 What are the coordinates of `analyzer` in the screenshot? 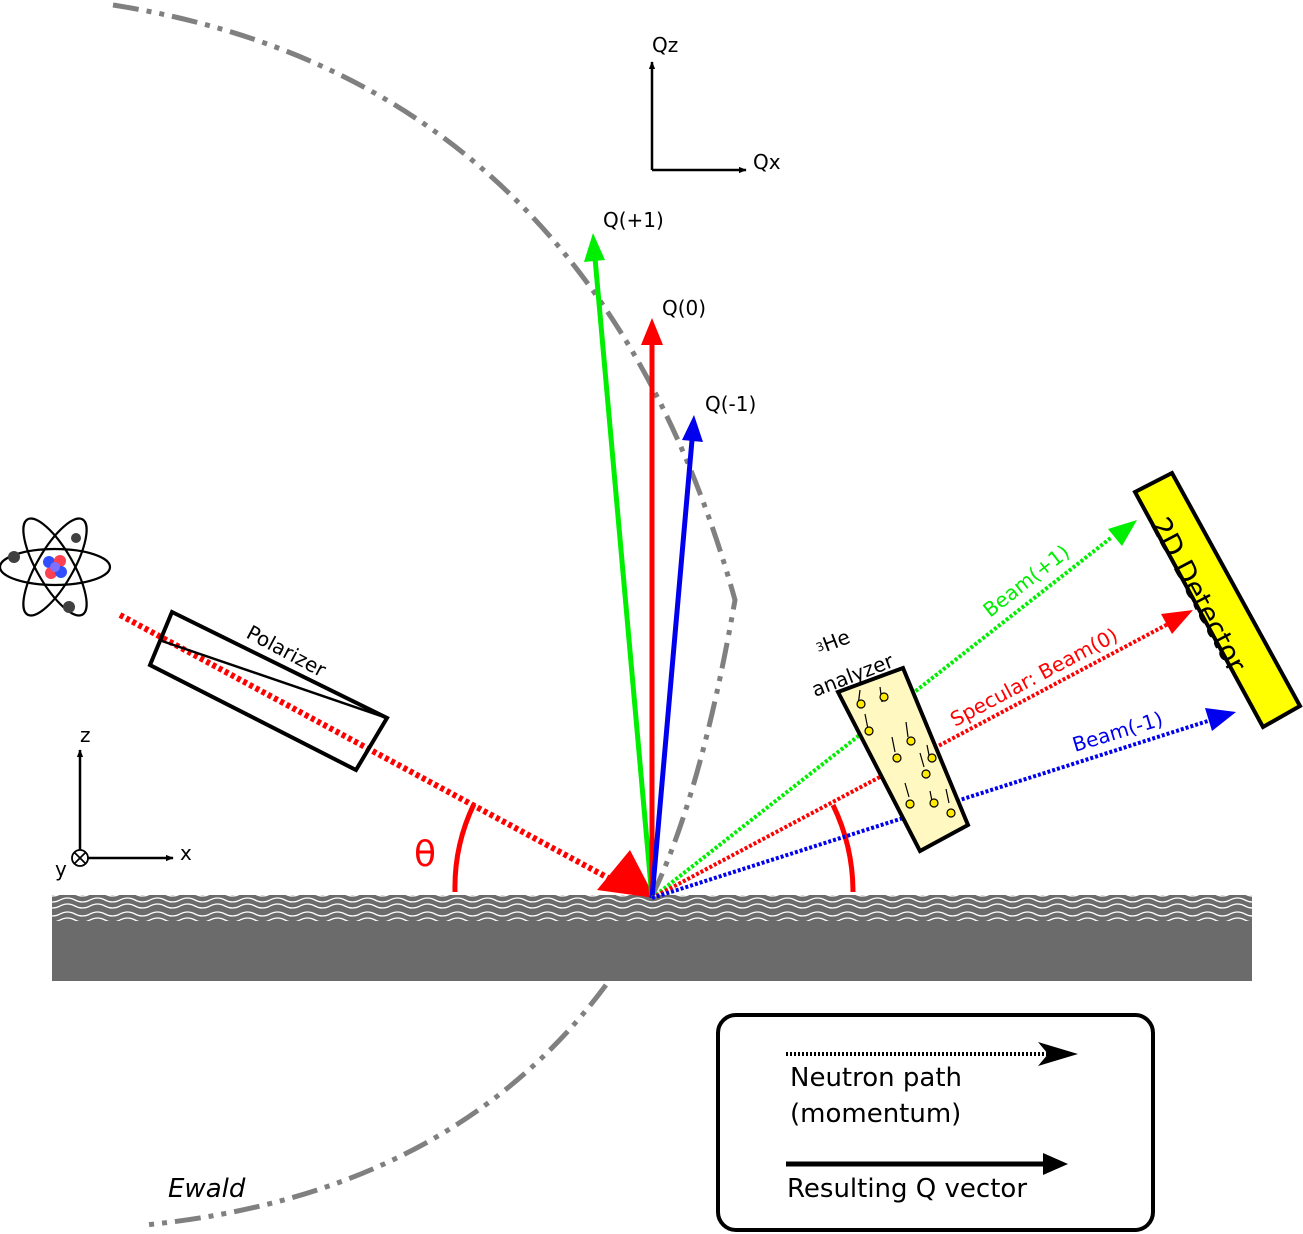 It's located at (903, 759).